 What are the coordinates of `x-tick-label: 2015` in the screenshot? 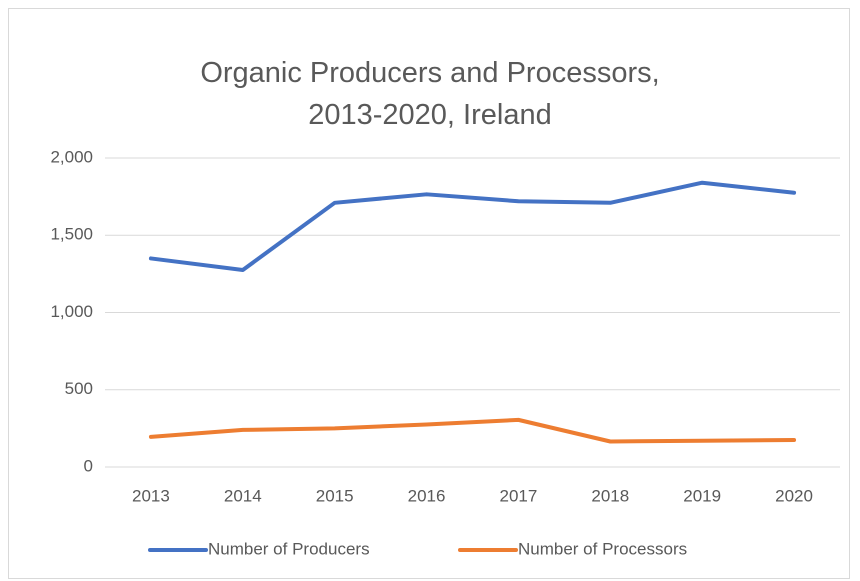 It's located at (335, 495).